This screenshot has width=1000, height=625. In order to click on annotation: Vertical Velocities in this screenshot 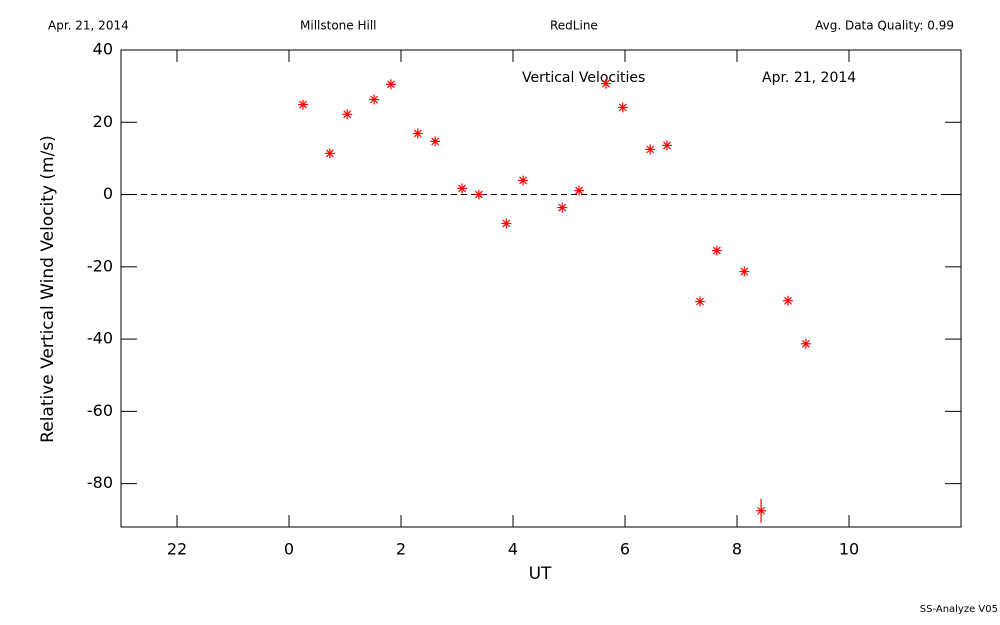, I will do `click(583, 78)`.